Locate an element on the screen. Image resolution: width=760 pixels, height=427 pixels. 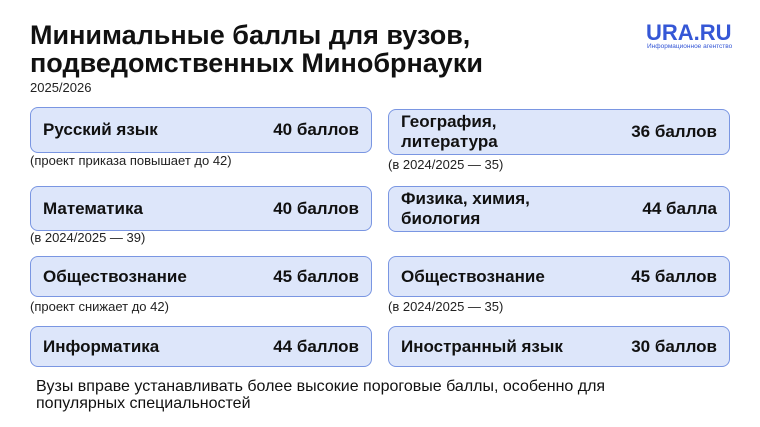
card: Информатика 44 баллов is located at coordinates (201, 346).